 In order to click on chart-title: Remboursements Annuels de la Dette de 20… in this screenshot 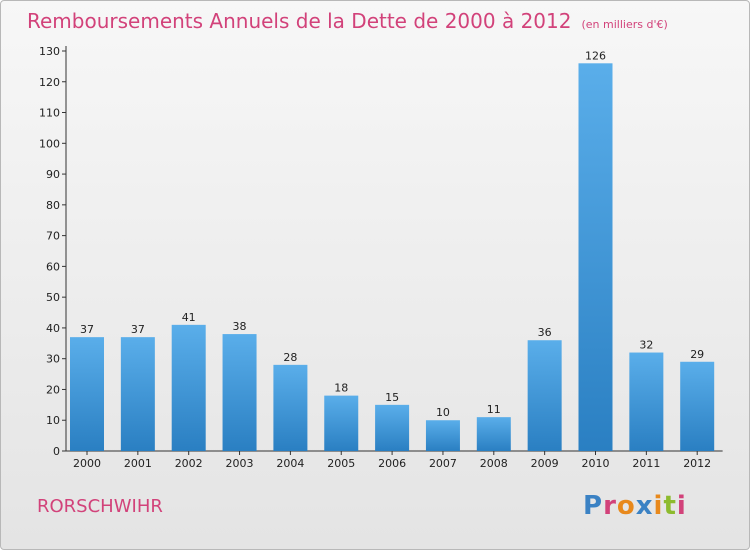, I will do `click(347, 21)`.